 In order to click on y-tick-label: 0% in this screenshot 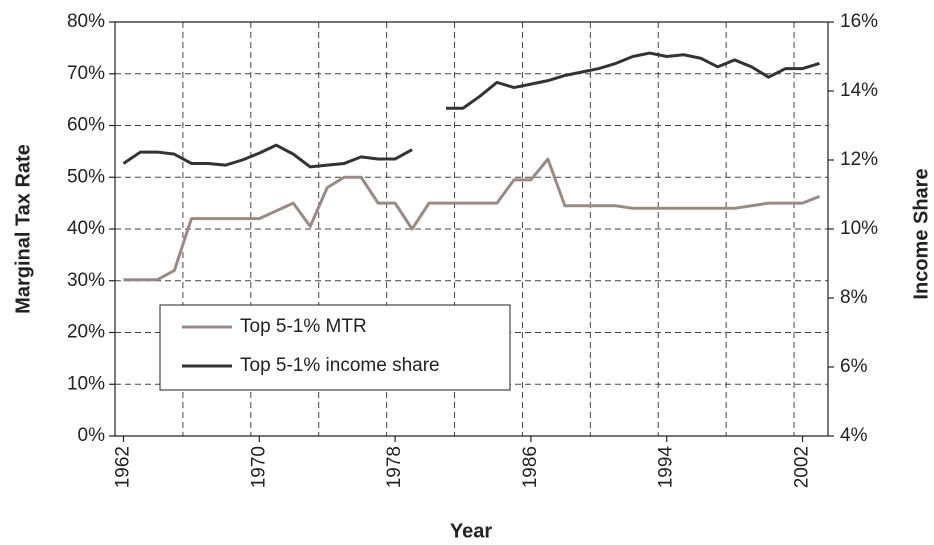, I will do `click(92, 435)`.